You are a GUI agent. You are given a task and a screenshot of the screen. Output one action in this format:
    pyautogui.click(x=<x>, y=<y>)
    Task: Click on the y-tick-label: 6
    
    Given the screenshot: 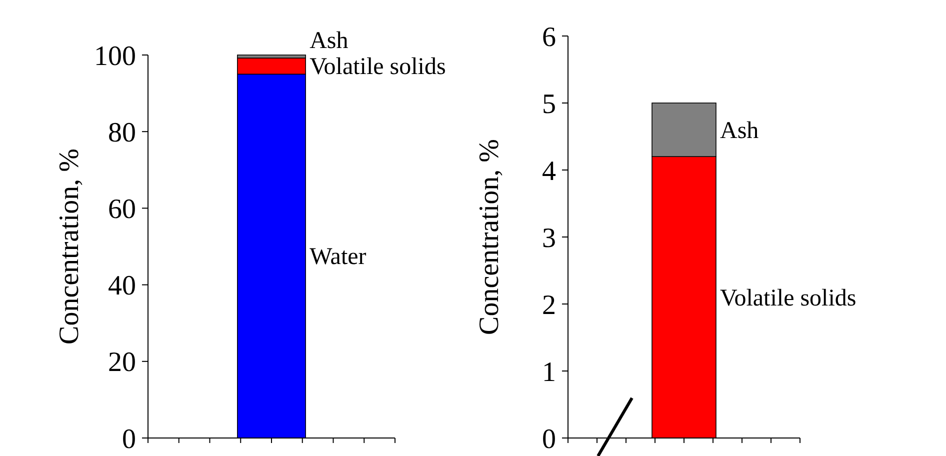 What is the action you would take?
    pyautogui.click(x=549, y=37)
    